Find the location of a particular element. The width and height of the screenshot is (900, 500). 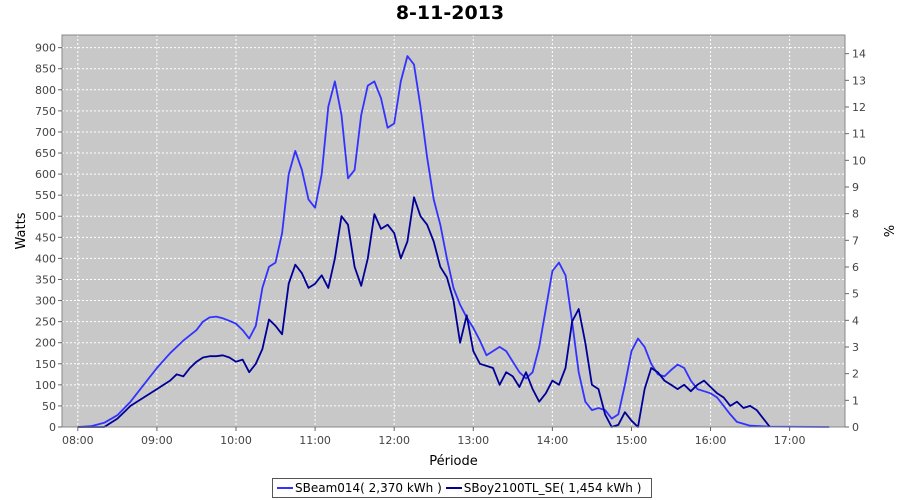

y-tick-label: 150 is located at coordinates (45, 364).